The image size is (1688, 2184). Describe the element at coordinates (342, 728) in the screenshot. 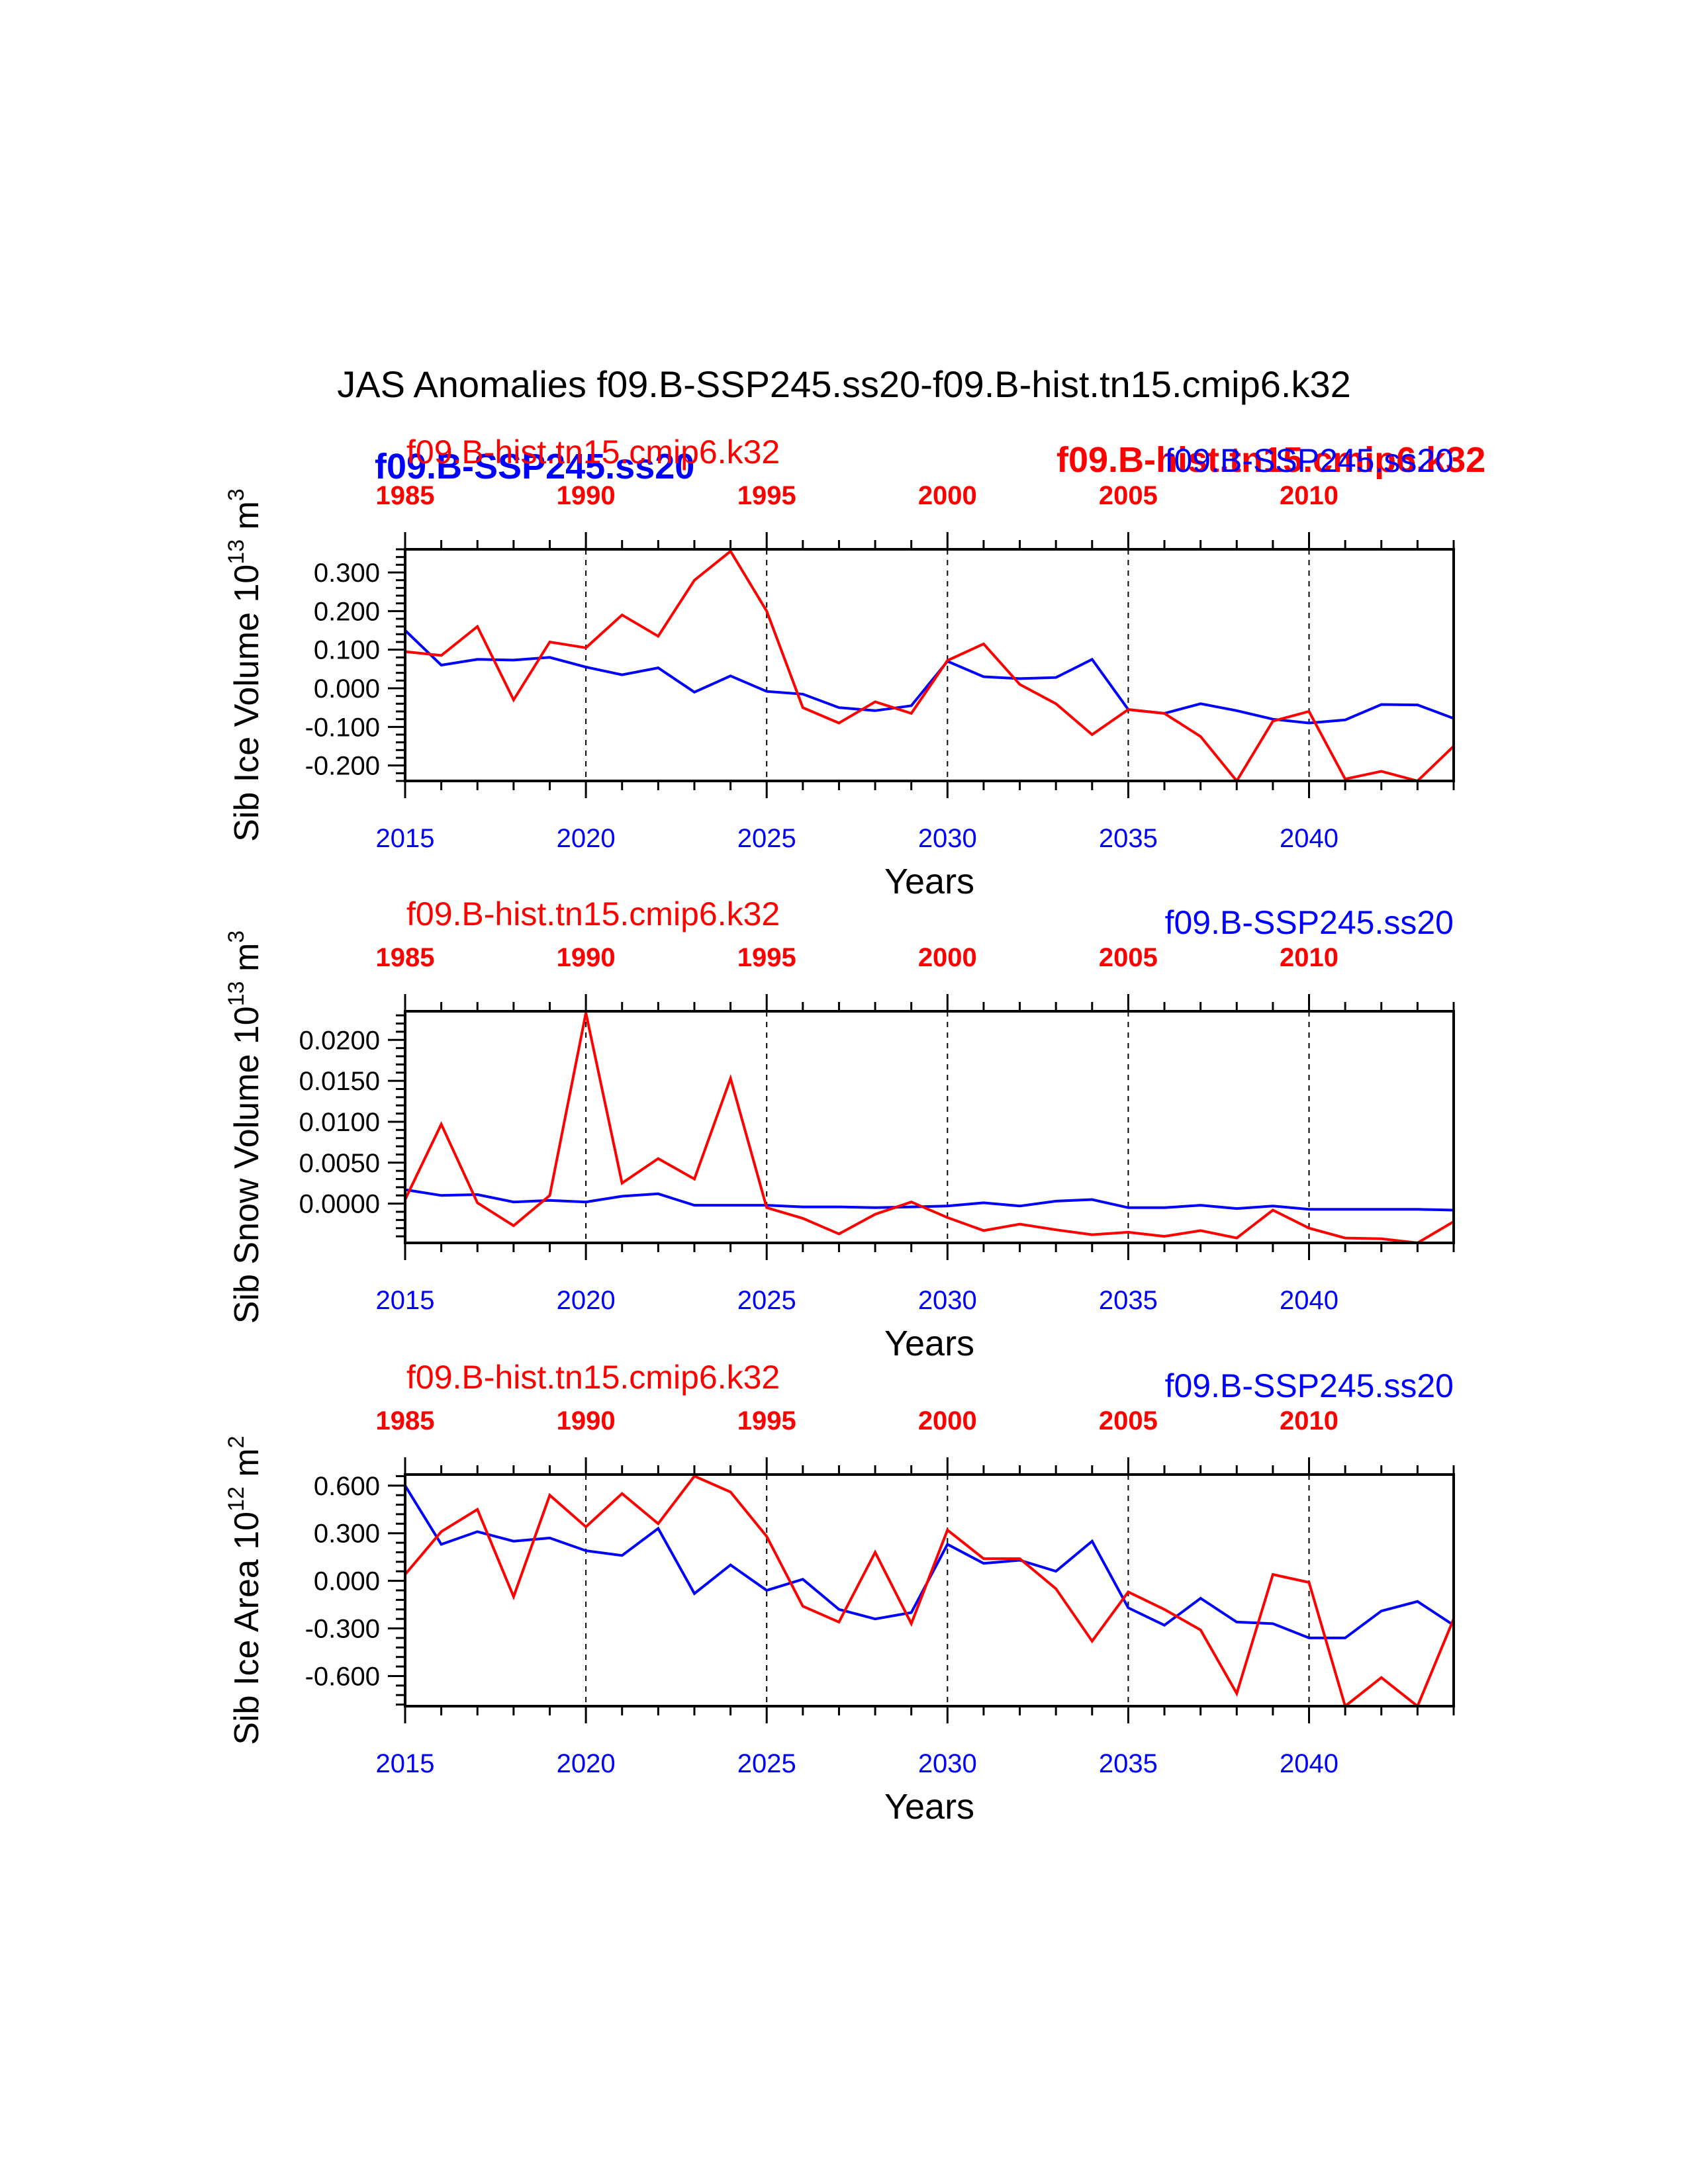

I see `y-tick-label: -0.100` at that location.